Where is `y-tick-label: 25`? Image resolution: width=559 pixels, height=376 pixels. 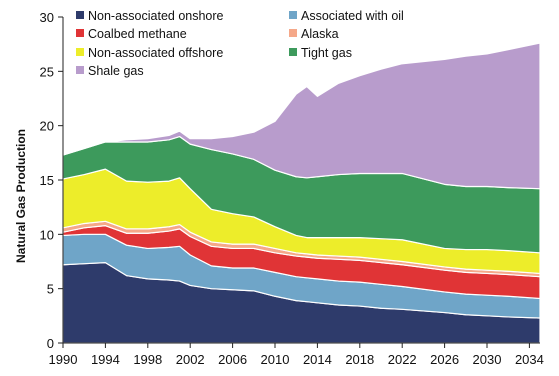 y-tick-label: 25 is located at coordinates (47, 71).